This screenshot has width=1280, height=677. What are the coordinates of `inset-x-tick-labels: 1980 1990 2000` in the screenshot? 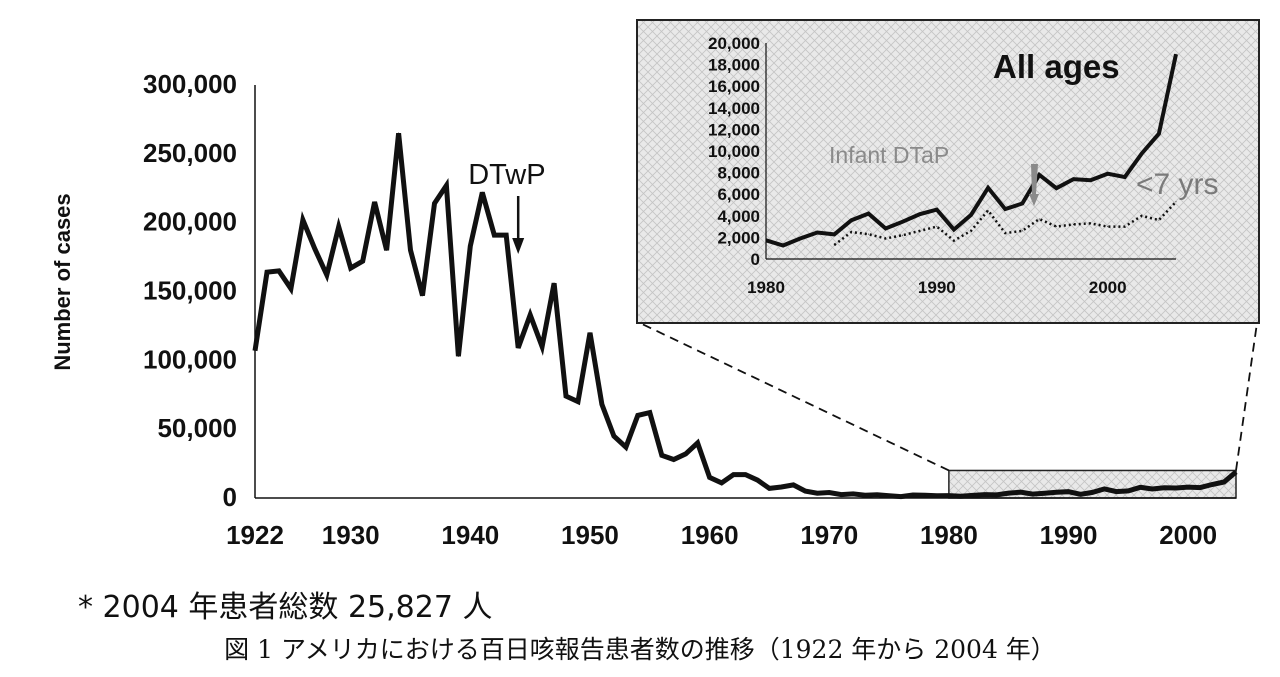 It's located at (936, 287).